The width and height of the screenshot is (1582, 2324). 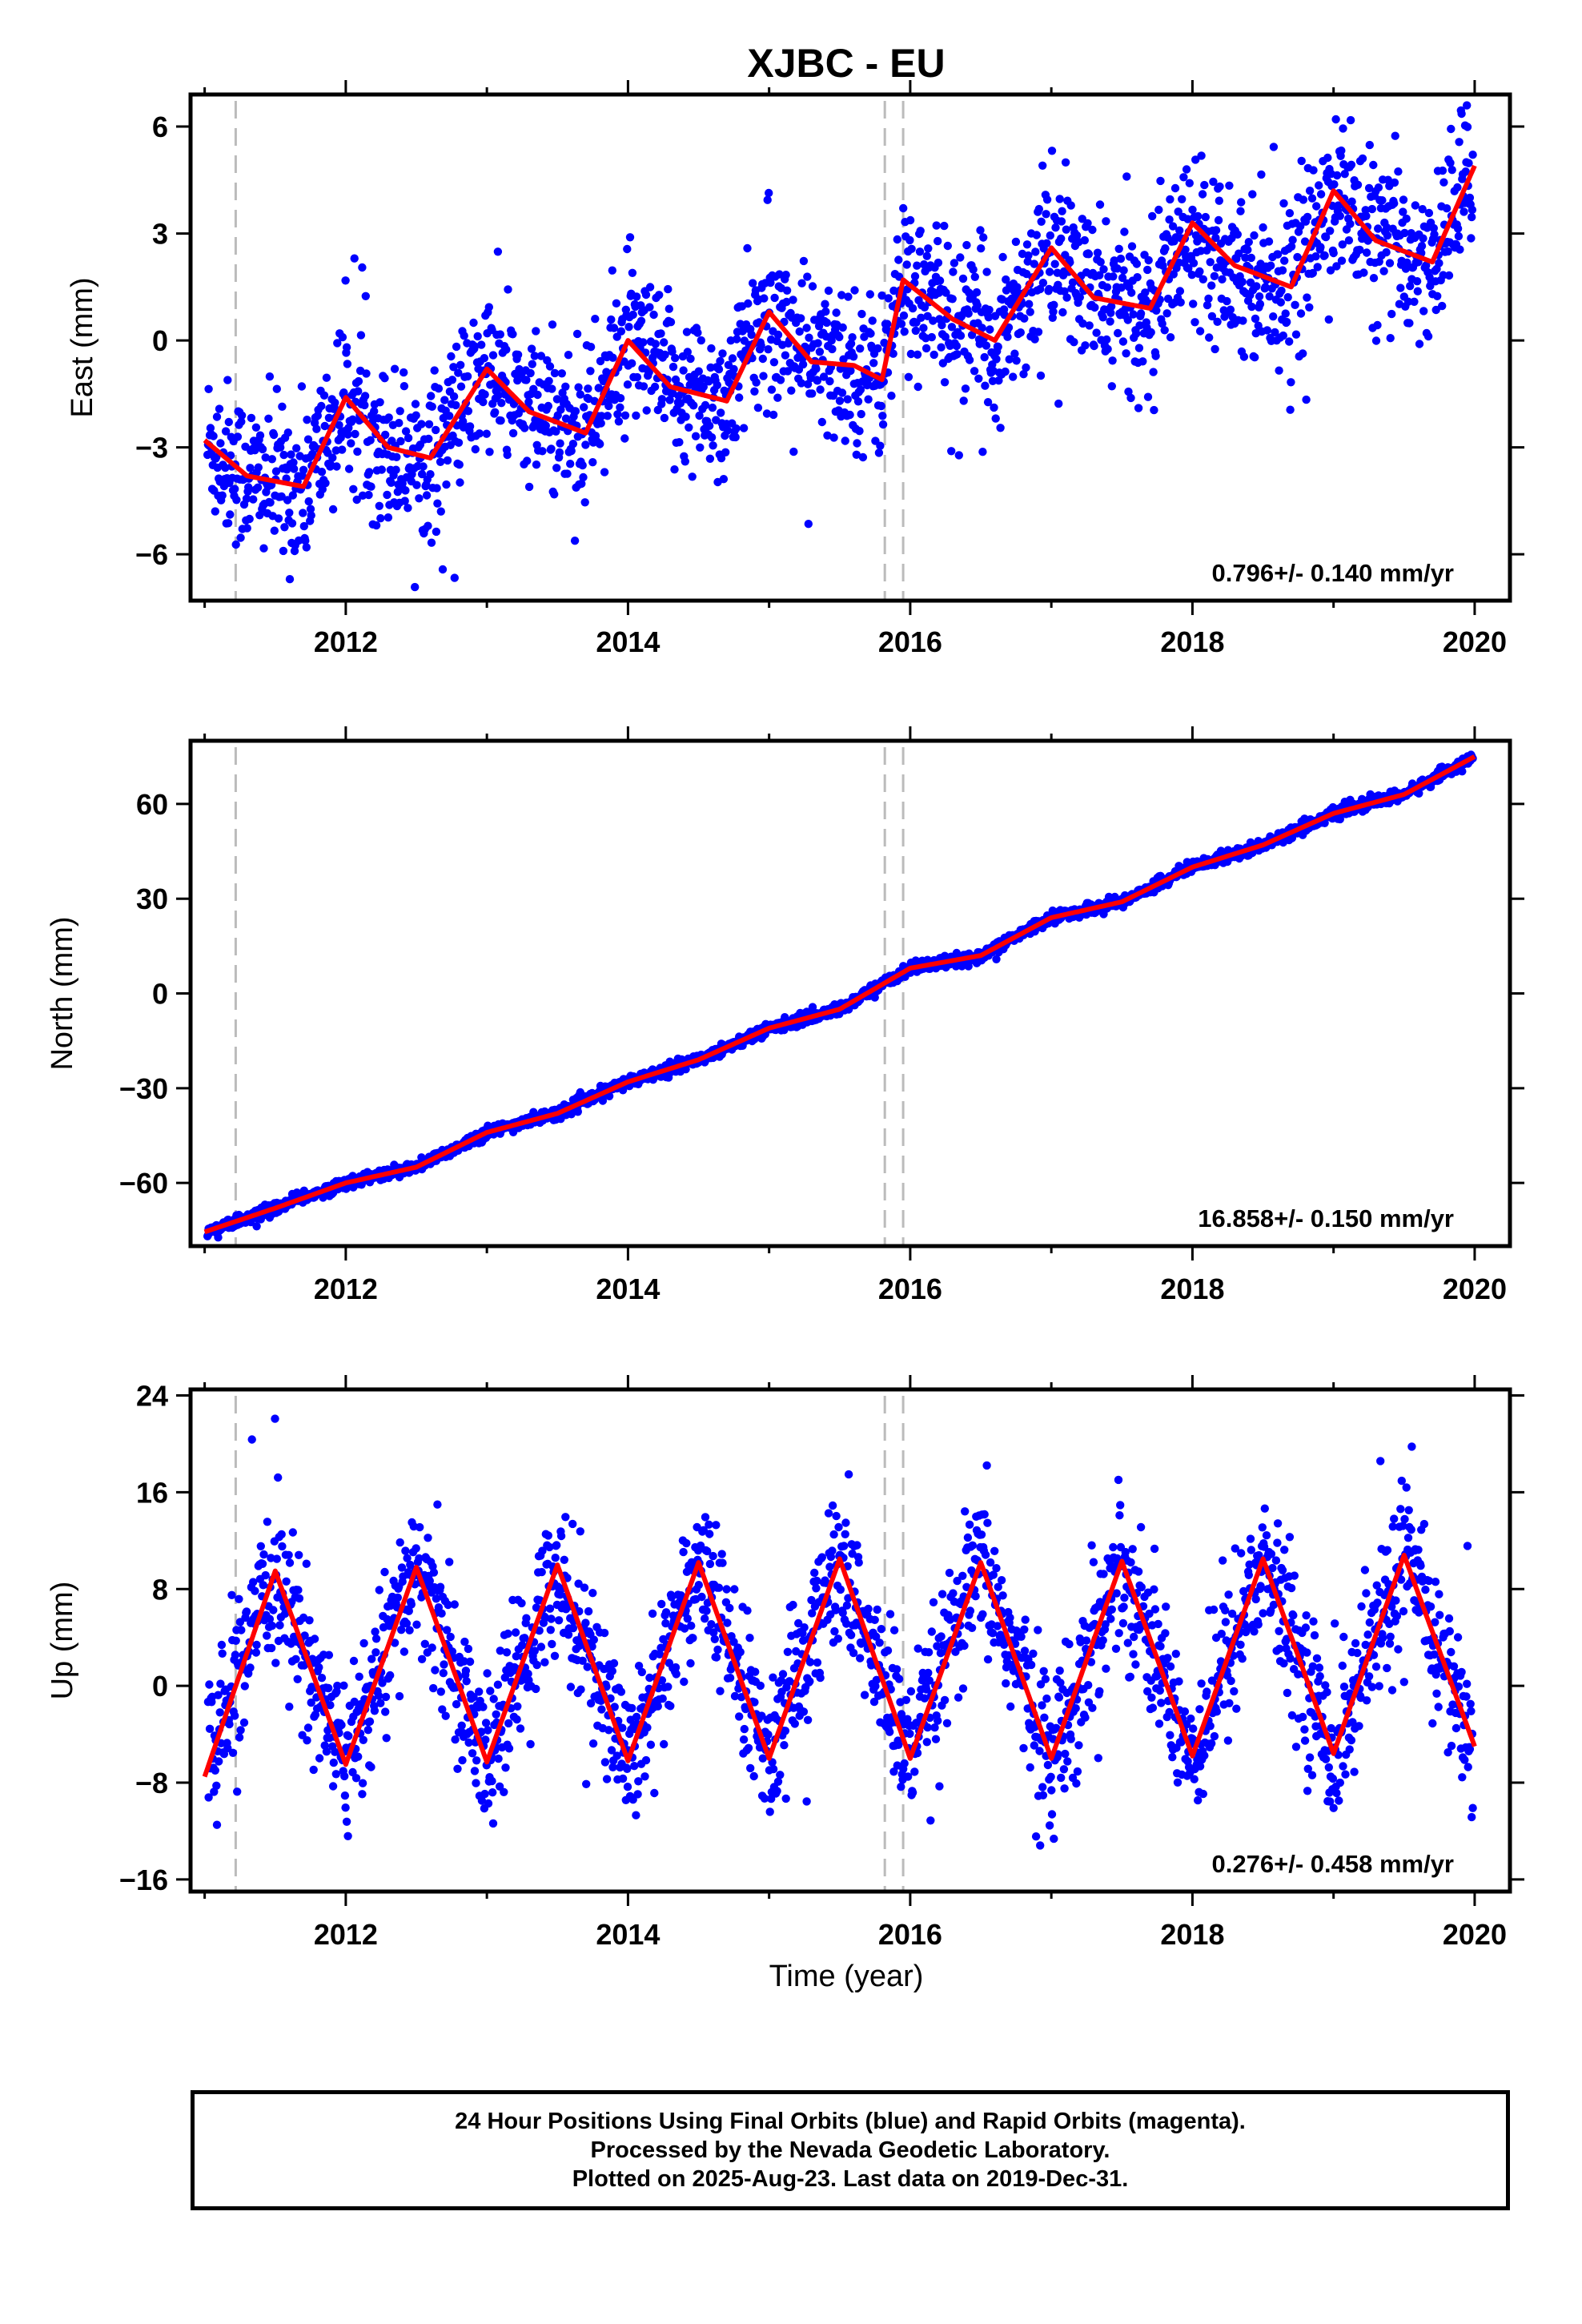 I want to click on y-tick-label: −30, so click(x=144, y=1088).